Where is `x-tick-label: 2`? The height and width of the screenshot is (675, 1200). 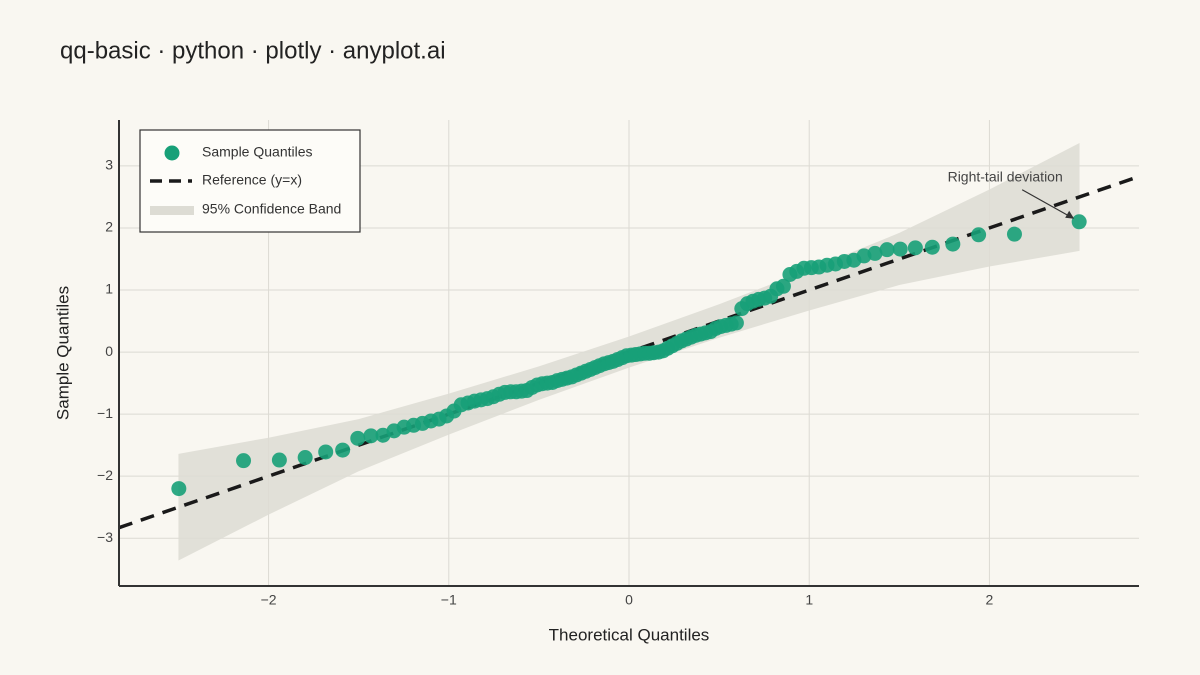
x-tick-label: 2 is located at coordinates (990, 600).